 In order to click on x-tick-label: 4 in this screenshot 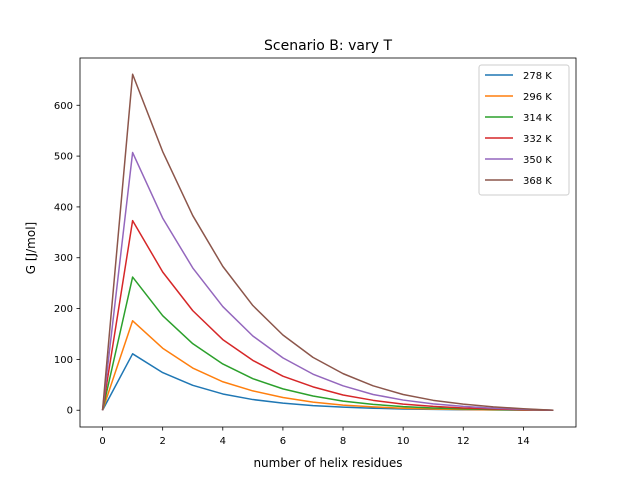, I will do `click(223, 441)`.